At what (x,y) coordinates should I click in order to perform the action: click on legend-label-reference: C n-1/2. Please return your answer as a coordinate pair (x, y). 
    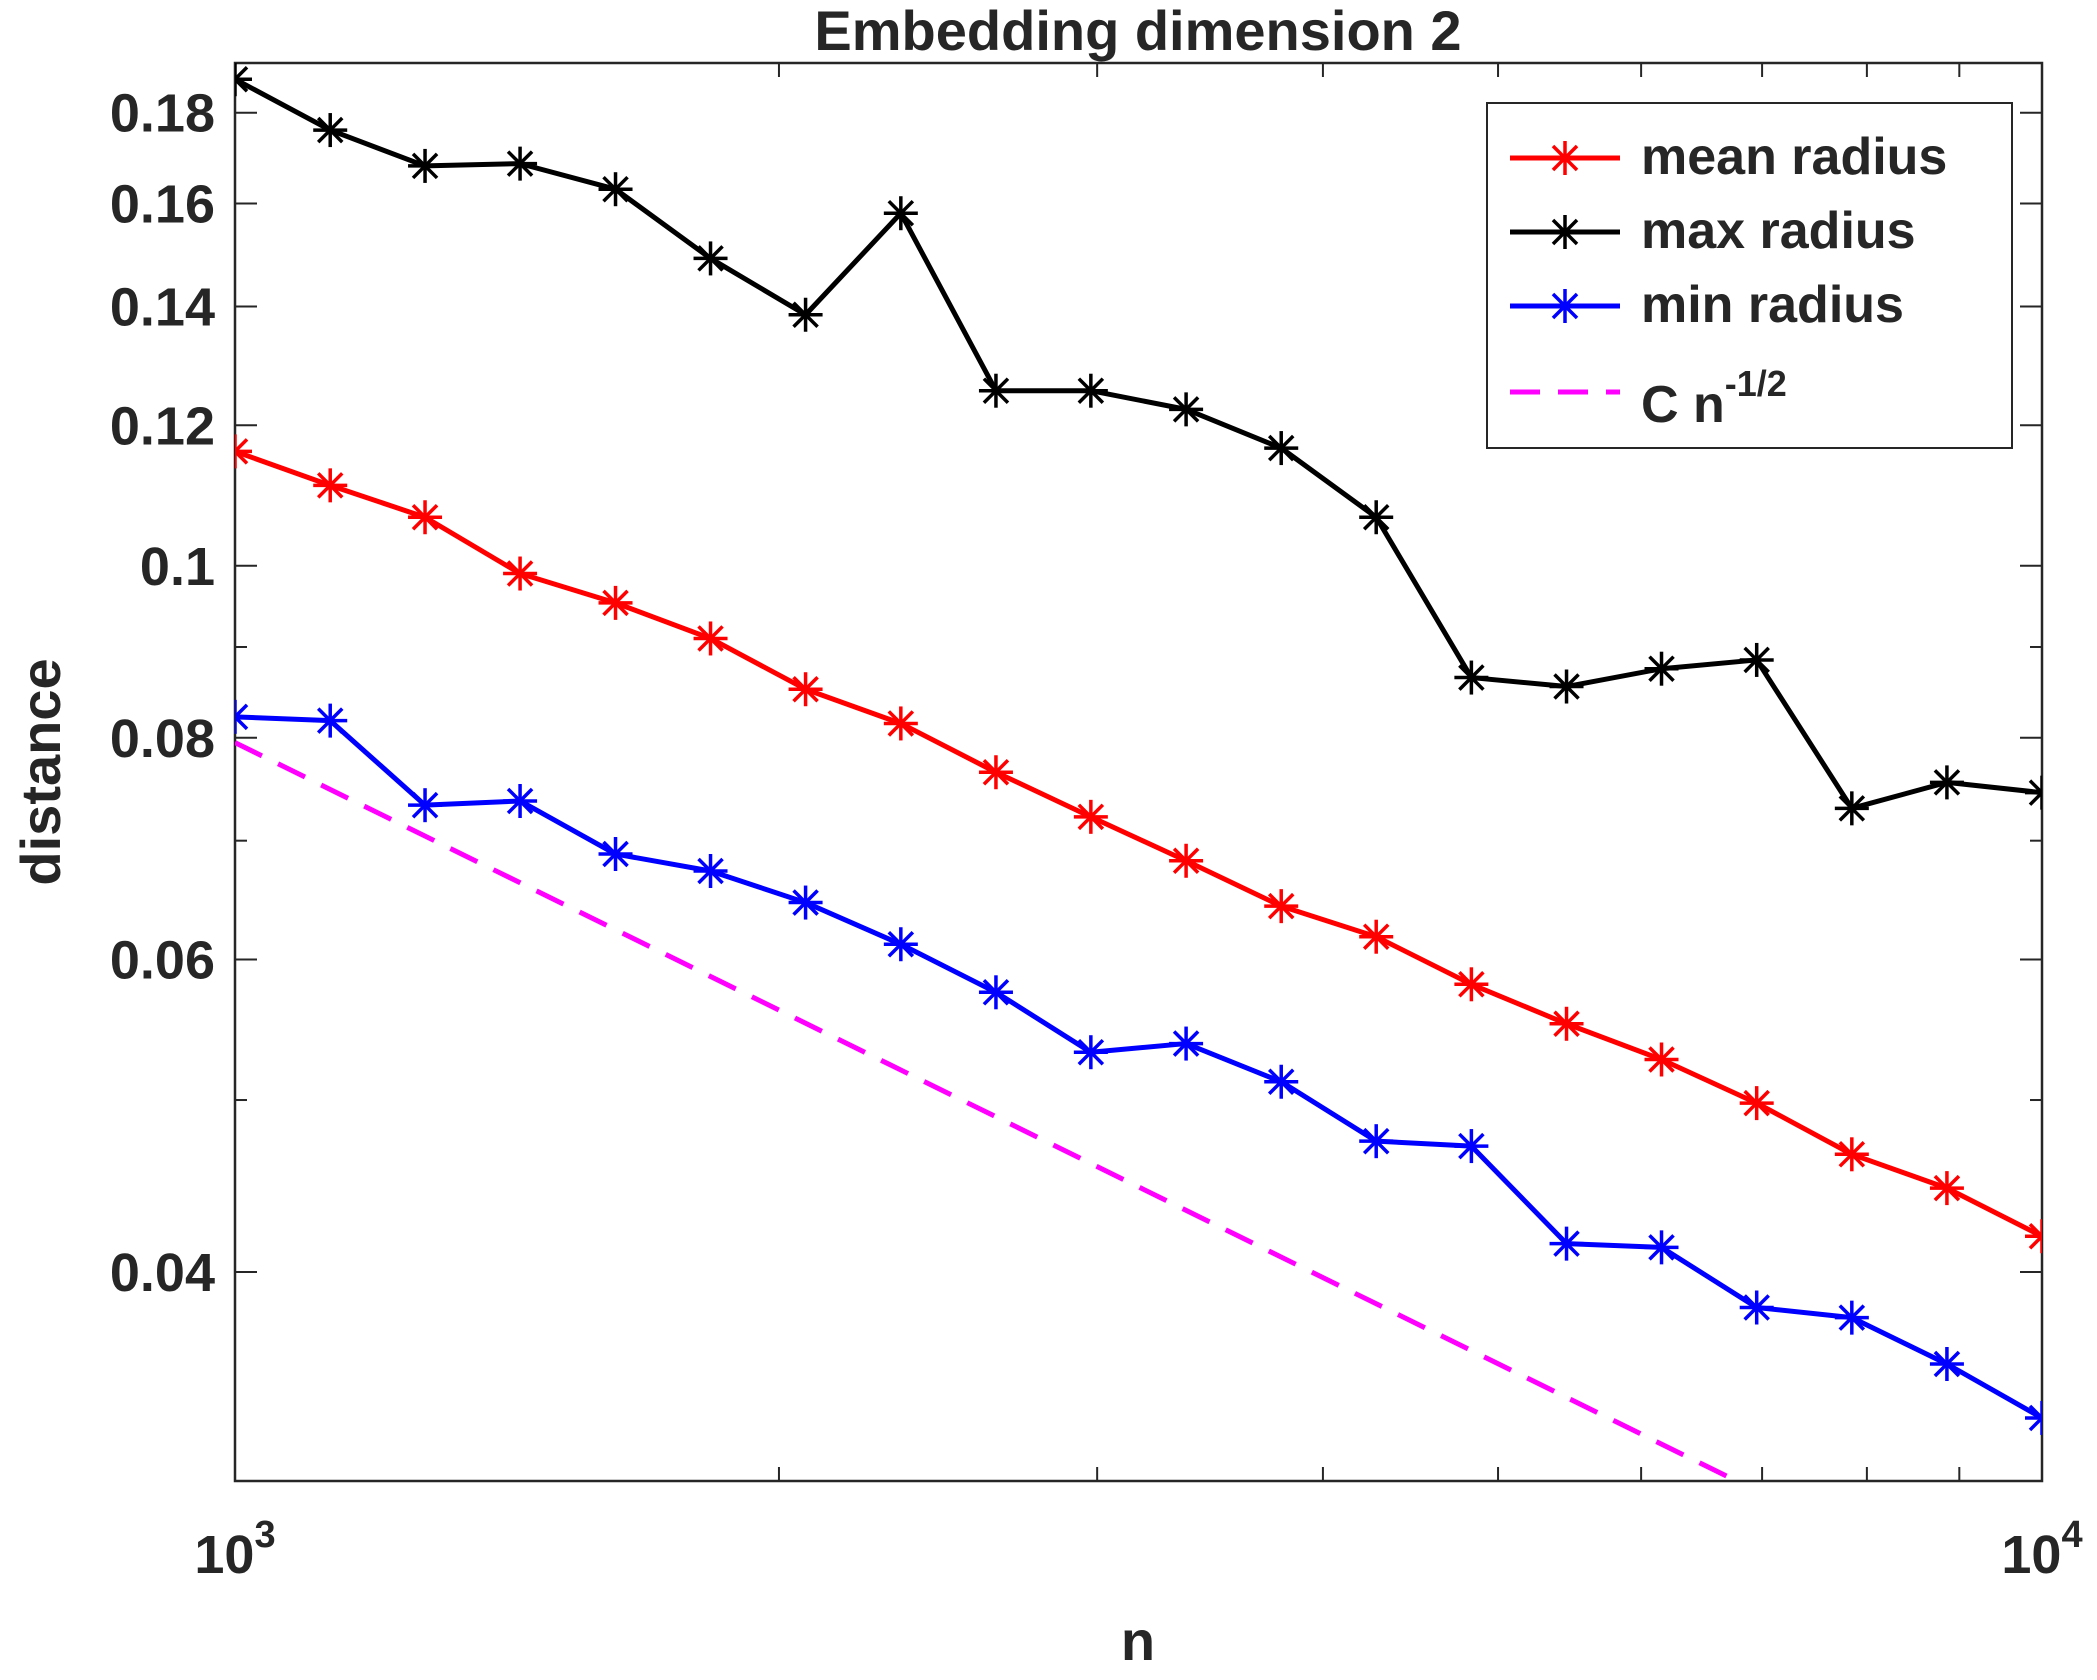
    Looking at the image, I should click on (1714, 398).